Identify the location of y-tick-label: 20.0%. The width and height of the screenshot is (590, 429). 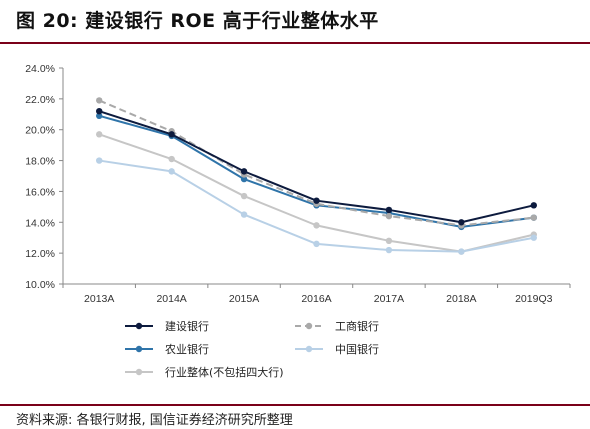
(40, 131).